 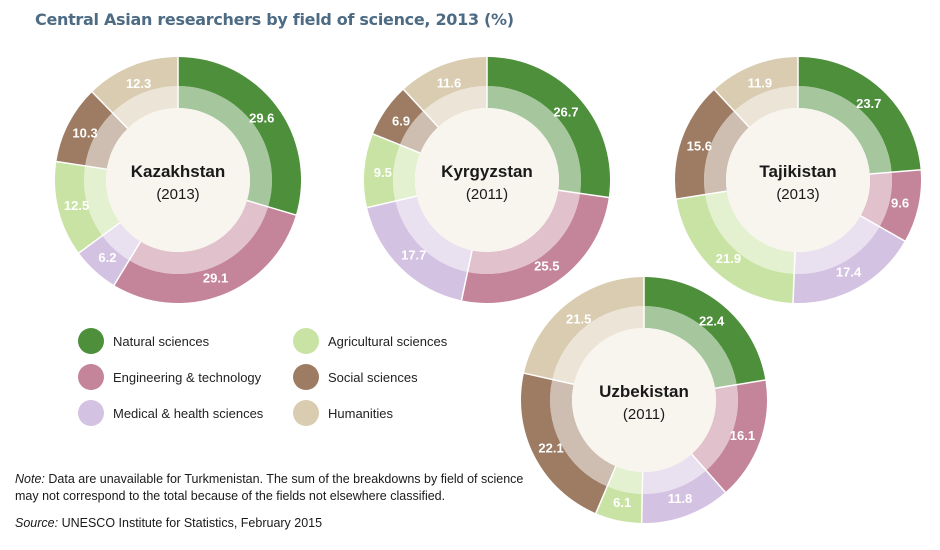 What do you see at coordinates (625, 480) in the screenshot?
I see `slice-inner-uzbekistan-agricultural-sciences` at bounding box center [625, 480].